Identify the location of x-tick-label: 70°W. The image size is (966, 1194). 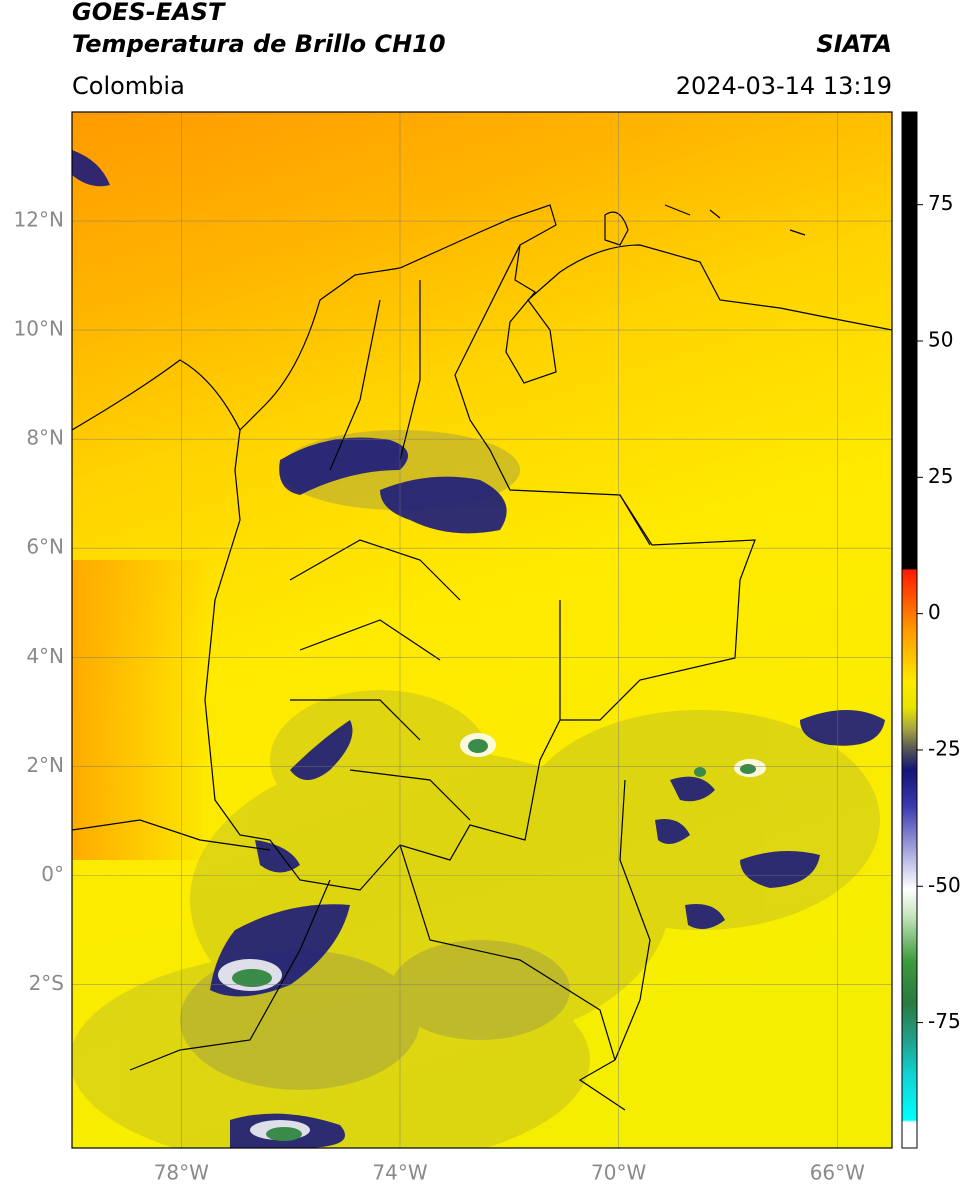
(618, 1173).